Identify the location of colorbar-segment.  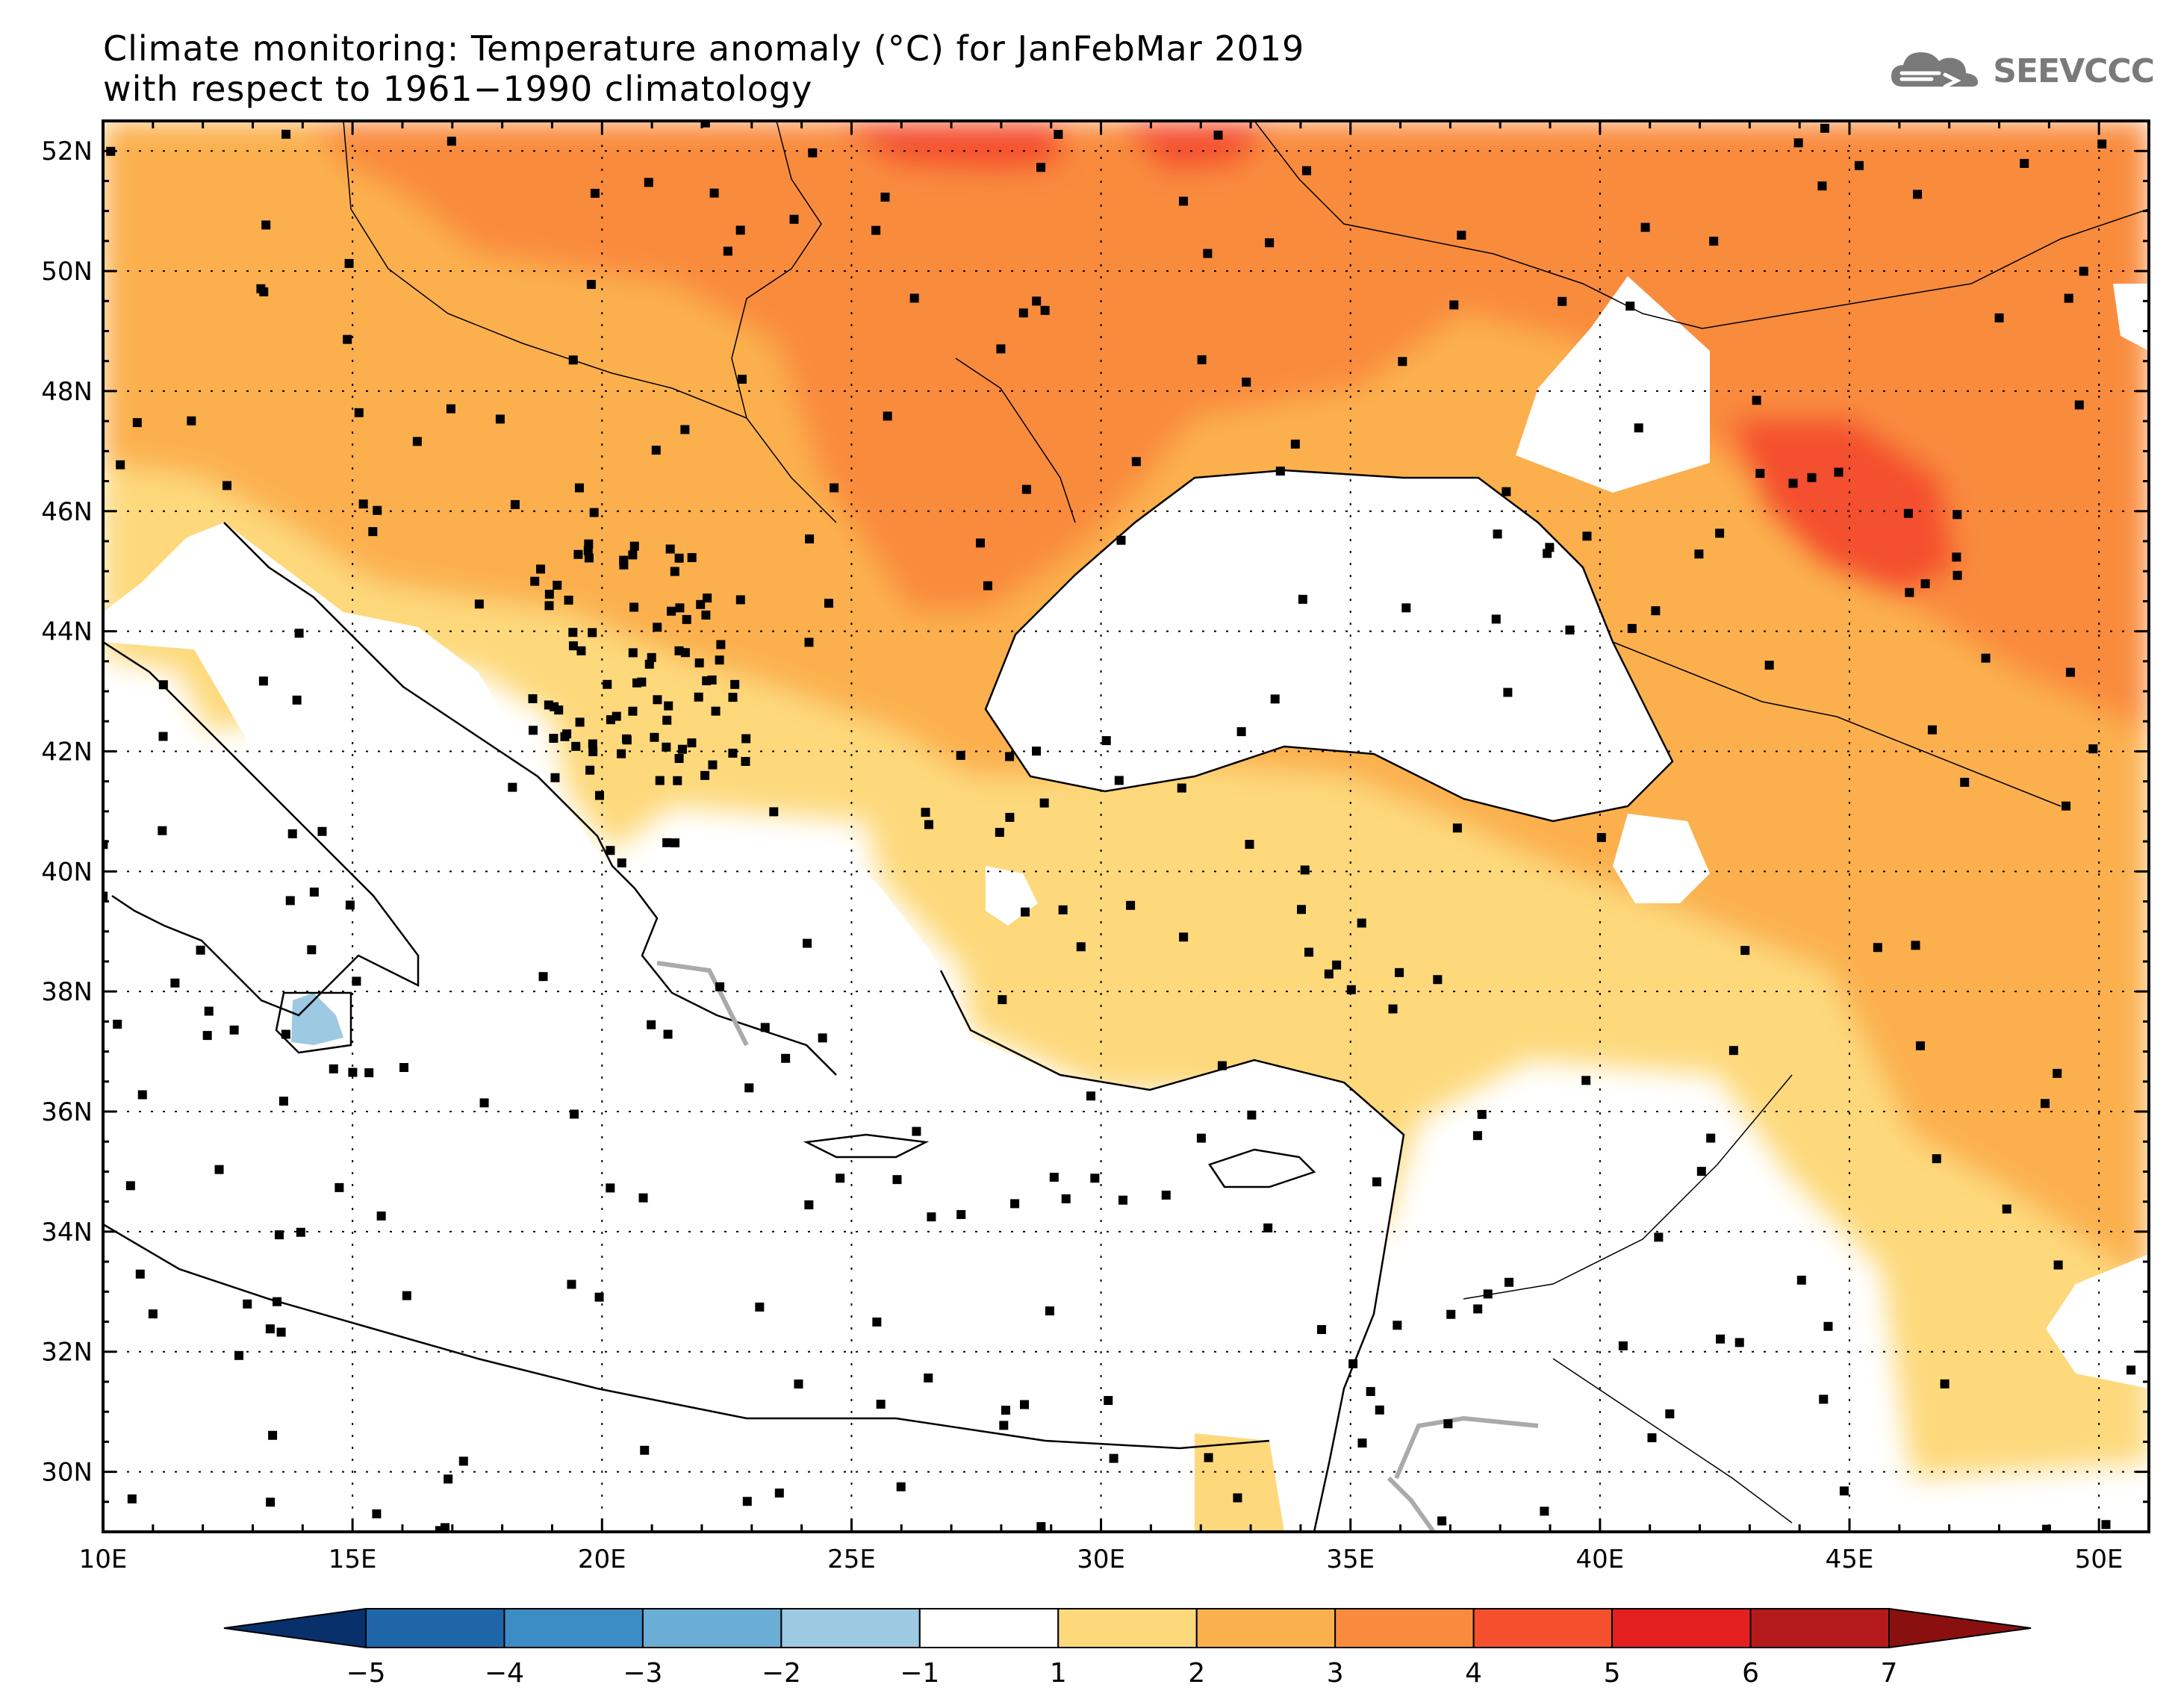
(1681, 1628).